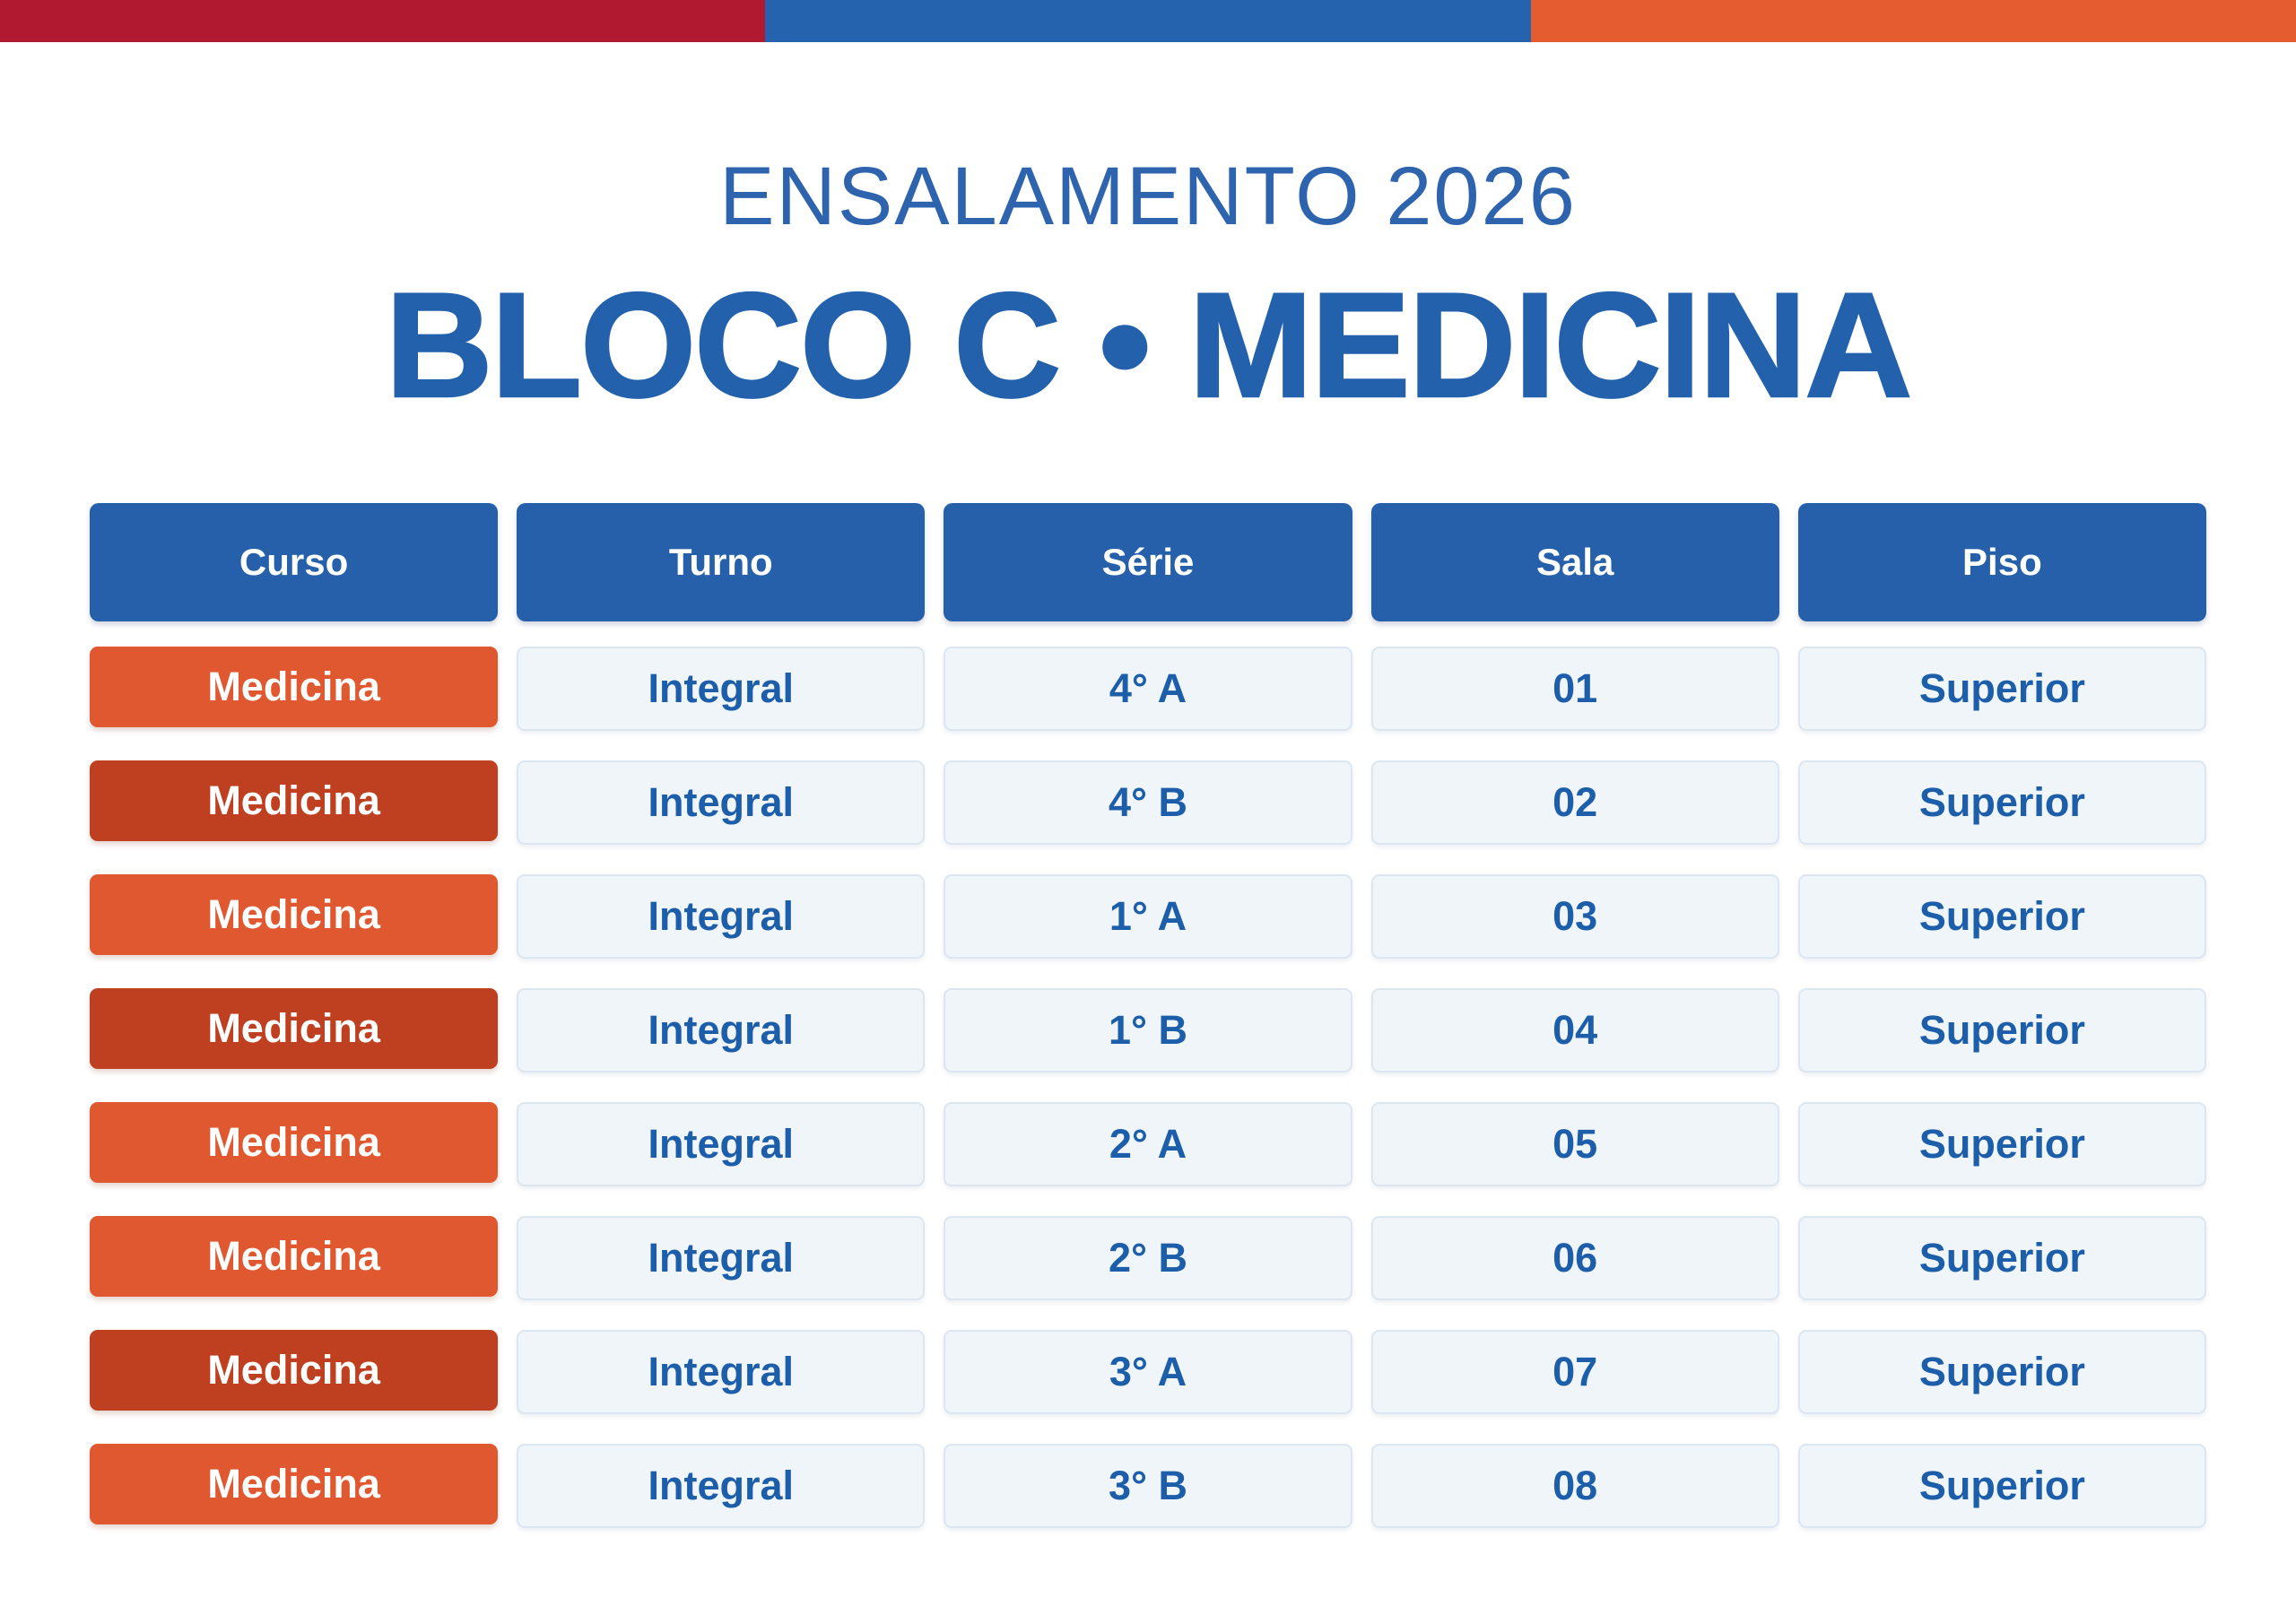 The width and height of the screenshot is (2296, 1624). I want to click on table-row: Medicina Integral 3° B 08 Superior, so click(1148, 1486).